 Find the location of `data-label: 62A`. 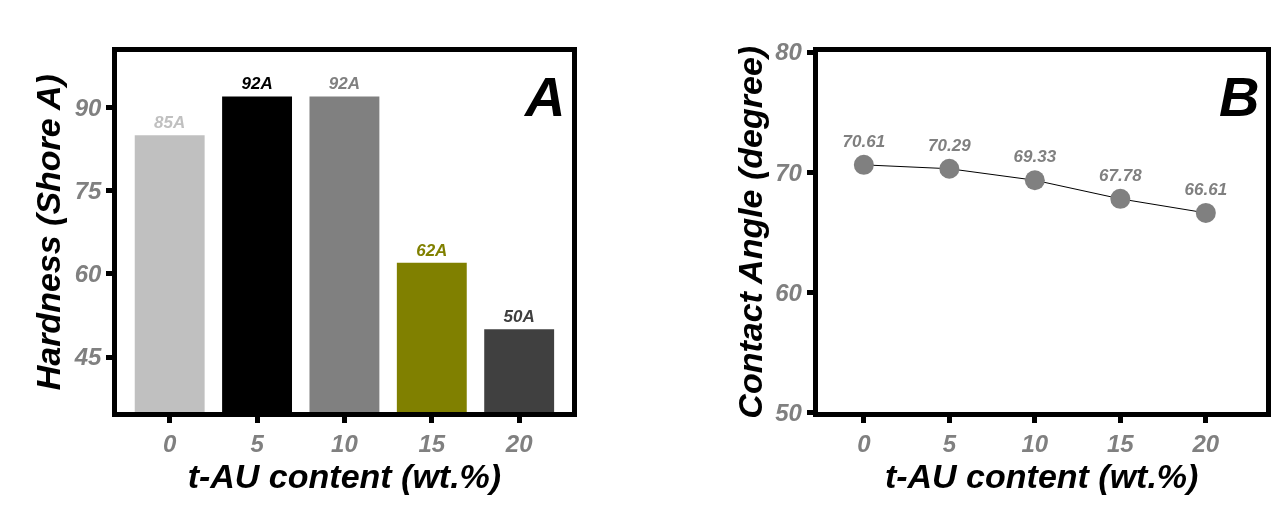

data-label: 62A is located at coordinates (432, 250).